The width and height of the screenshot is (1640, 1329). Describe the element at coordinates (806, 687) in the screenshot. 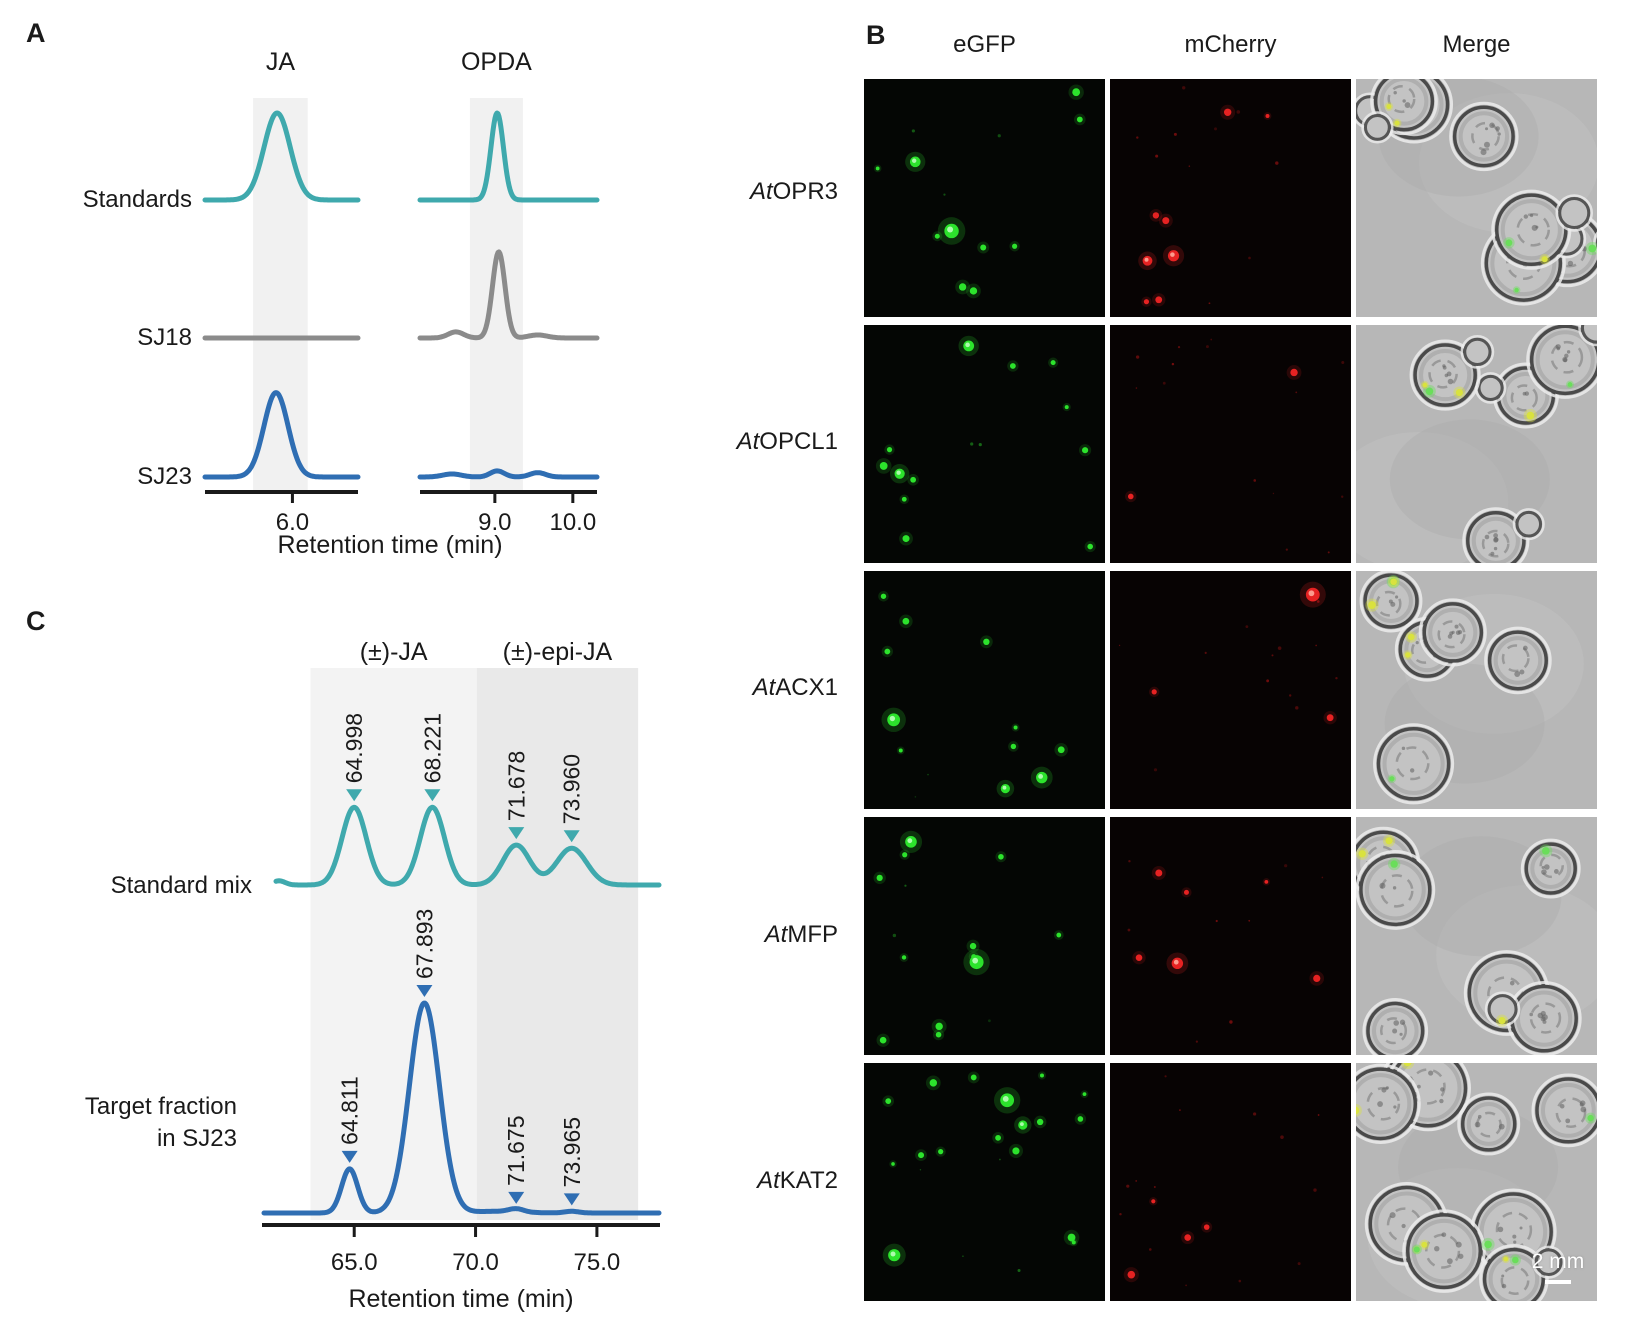

I see `gene-name: ACX1` at that location.